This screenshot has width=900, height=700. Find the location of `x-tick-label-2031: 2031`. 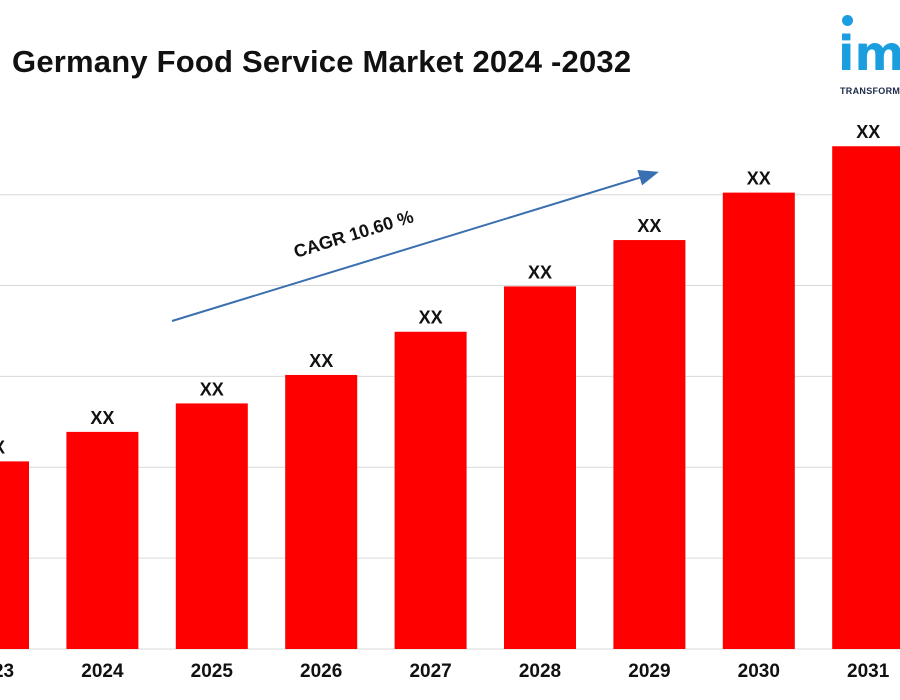

x-tick-label-2031: 2031 is located at coordinates (868, 671).